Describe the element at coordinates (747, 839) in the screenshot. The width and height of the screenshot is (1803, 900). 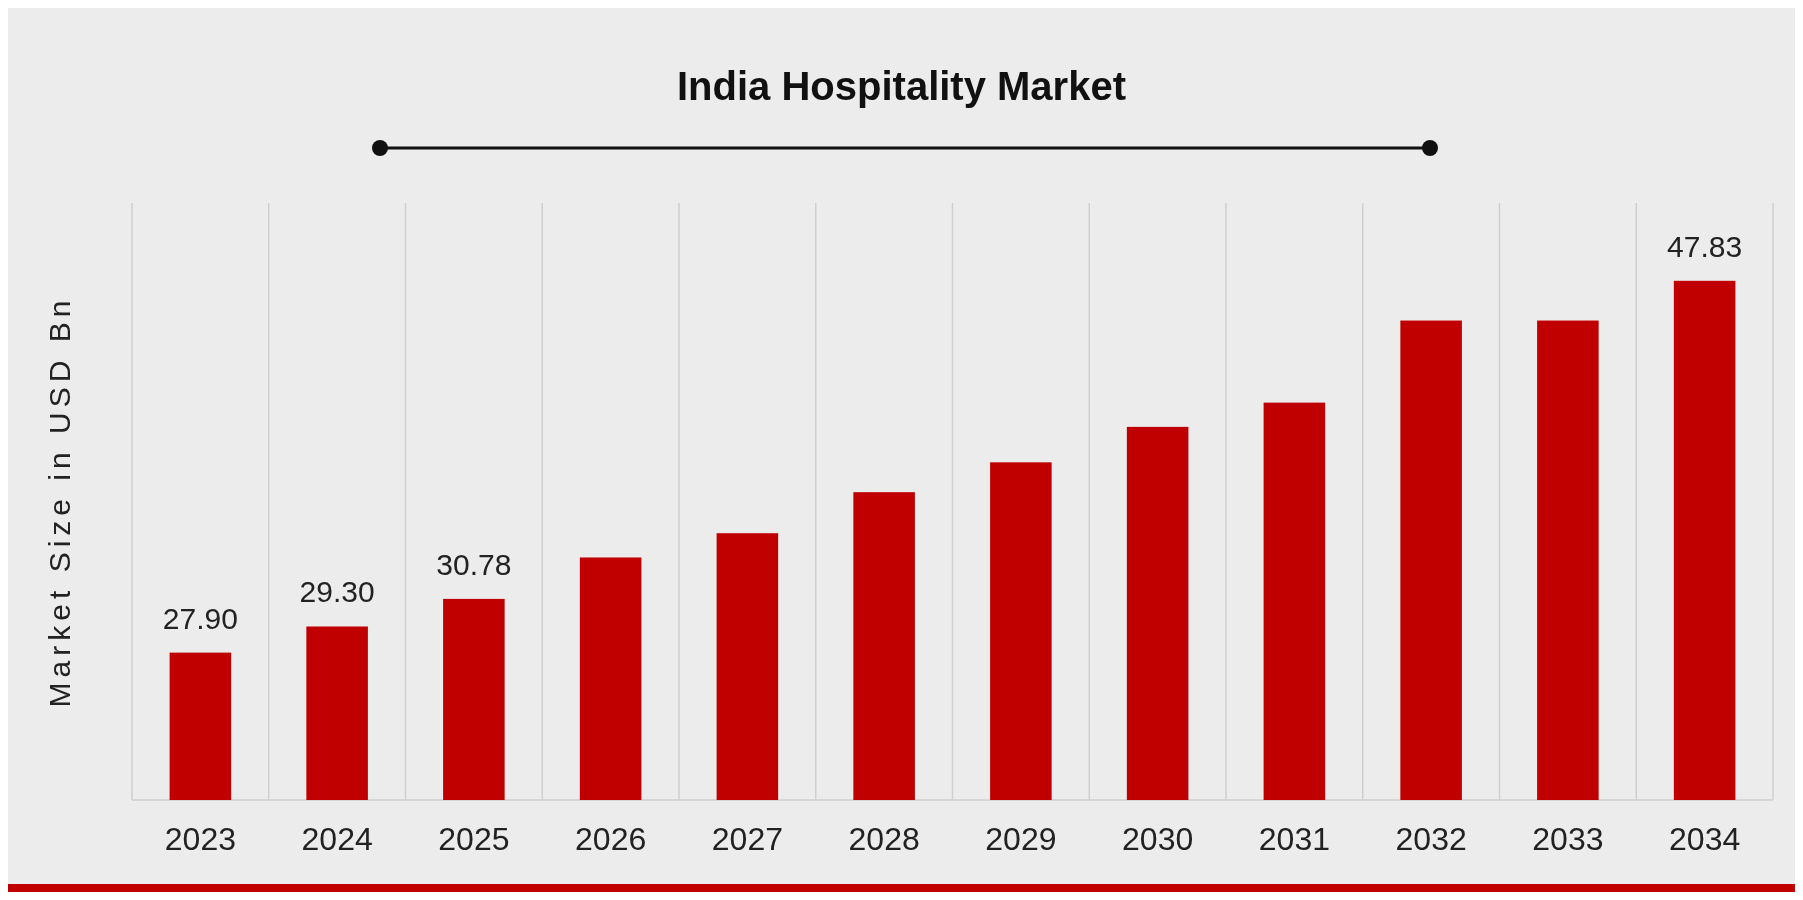
I see `x-tick-label: 2027` at that location.